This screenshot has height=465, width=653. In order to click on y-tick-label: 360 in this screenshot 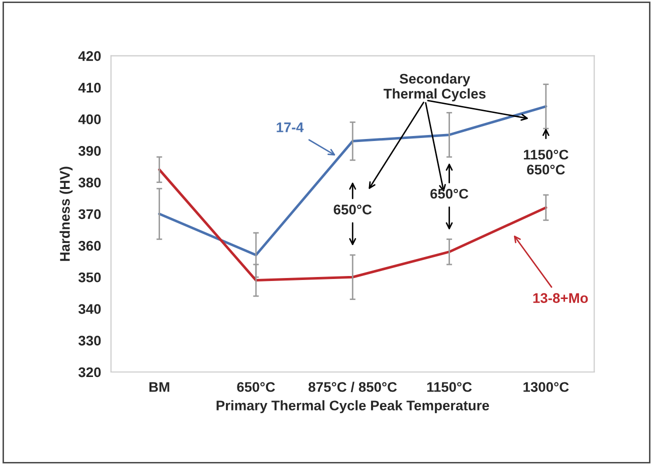, I will do `click(89, 245)`.